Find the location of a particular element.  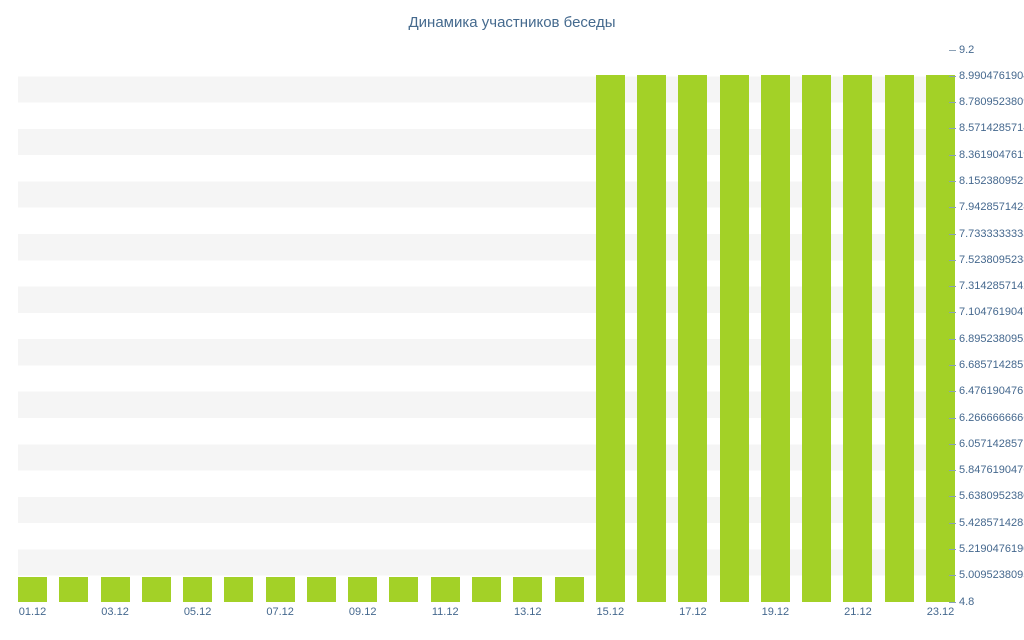

y-axis-label: 8.780952380952381 is located at coordinates (991, 102).